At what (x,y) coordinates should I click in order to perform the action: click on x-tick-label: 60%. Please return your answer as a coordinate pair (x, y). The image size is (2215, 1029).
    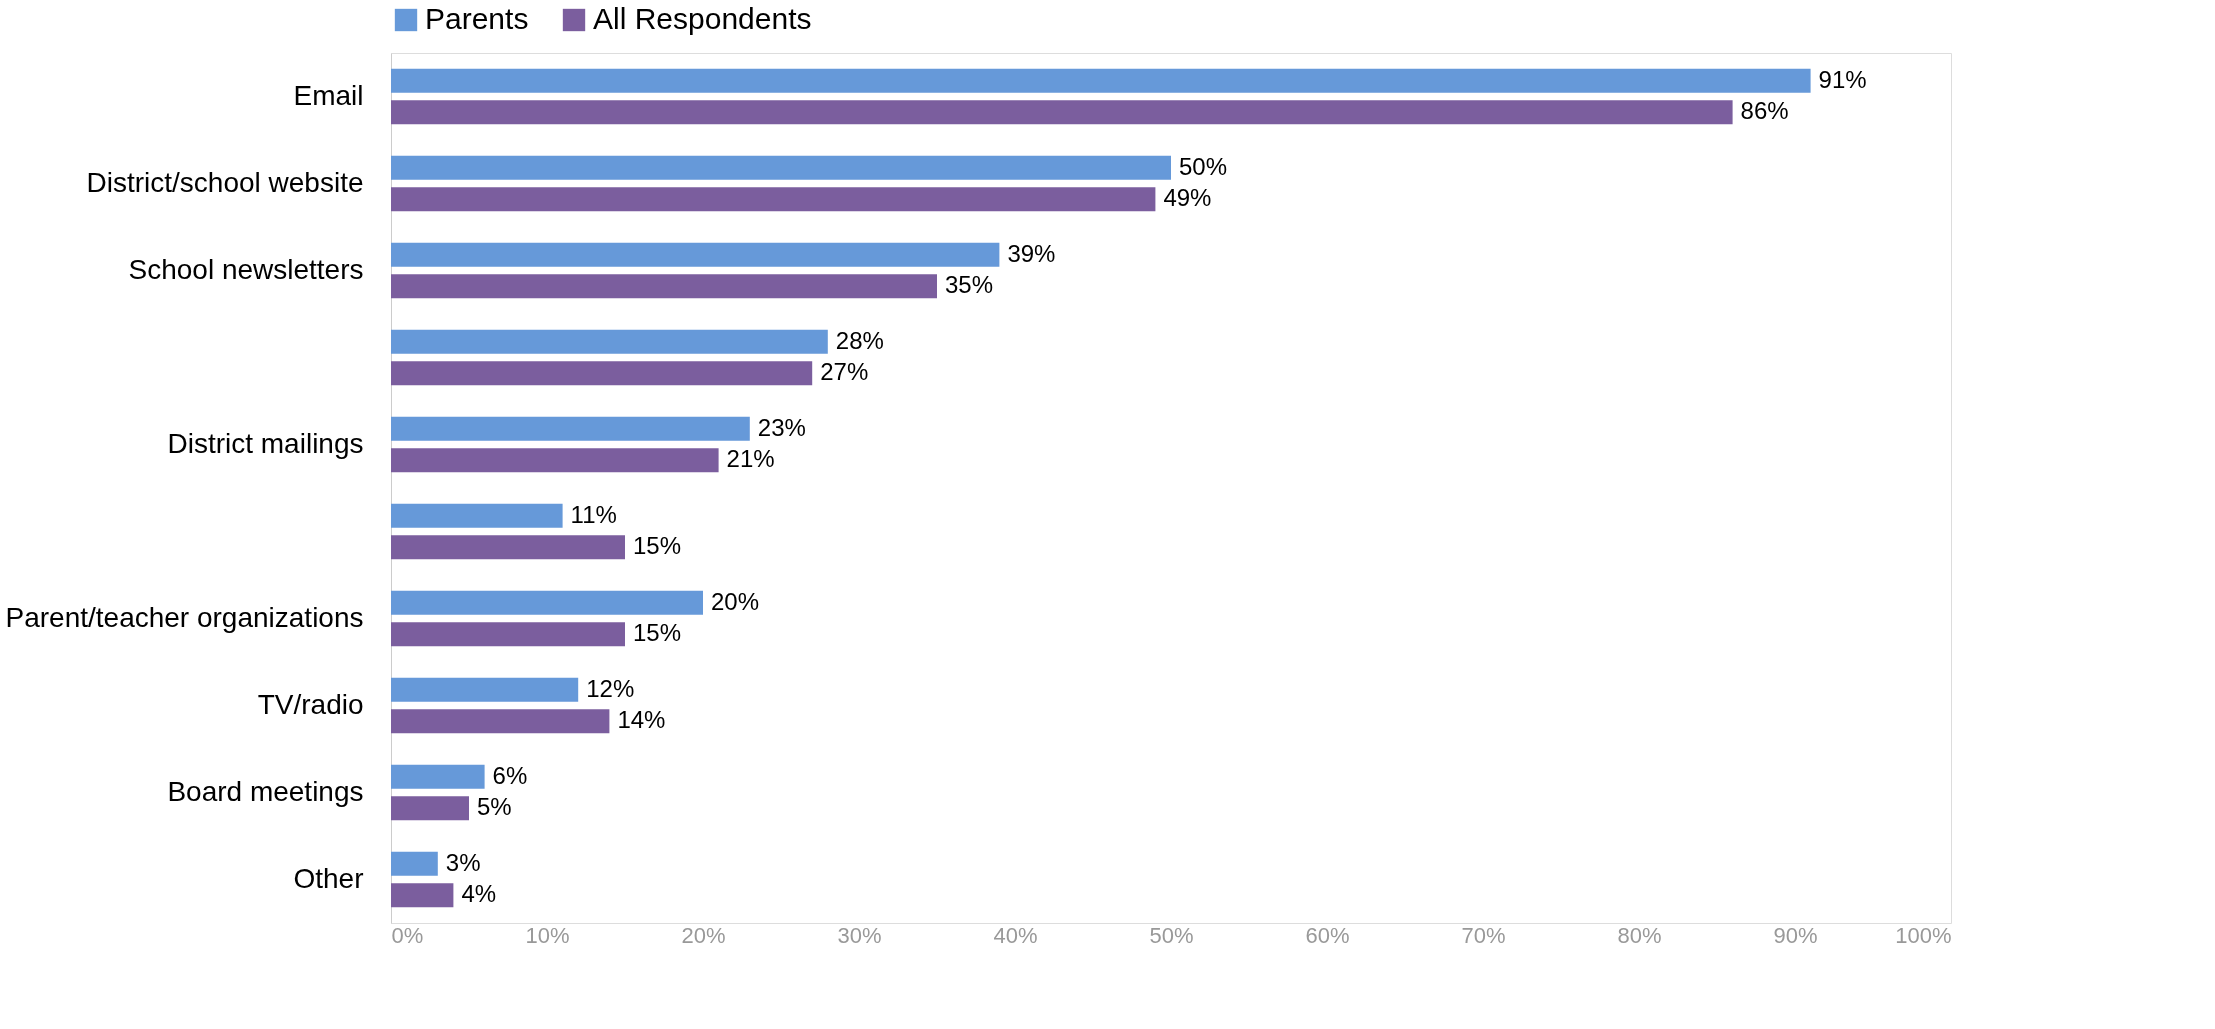
    Looking at the image, I should click on (1327, 935).